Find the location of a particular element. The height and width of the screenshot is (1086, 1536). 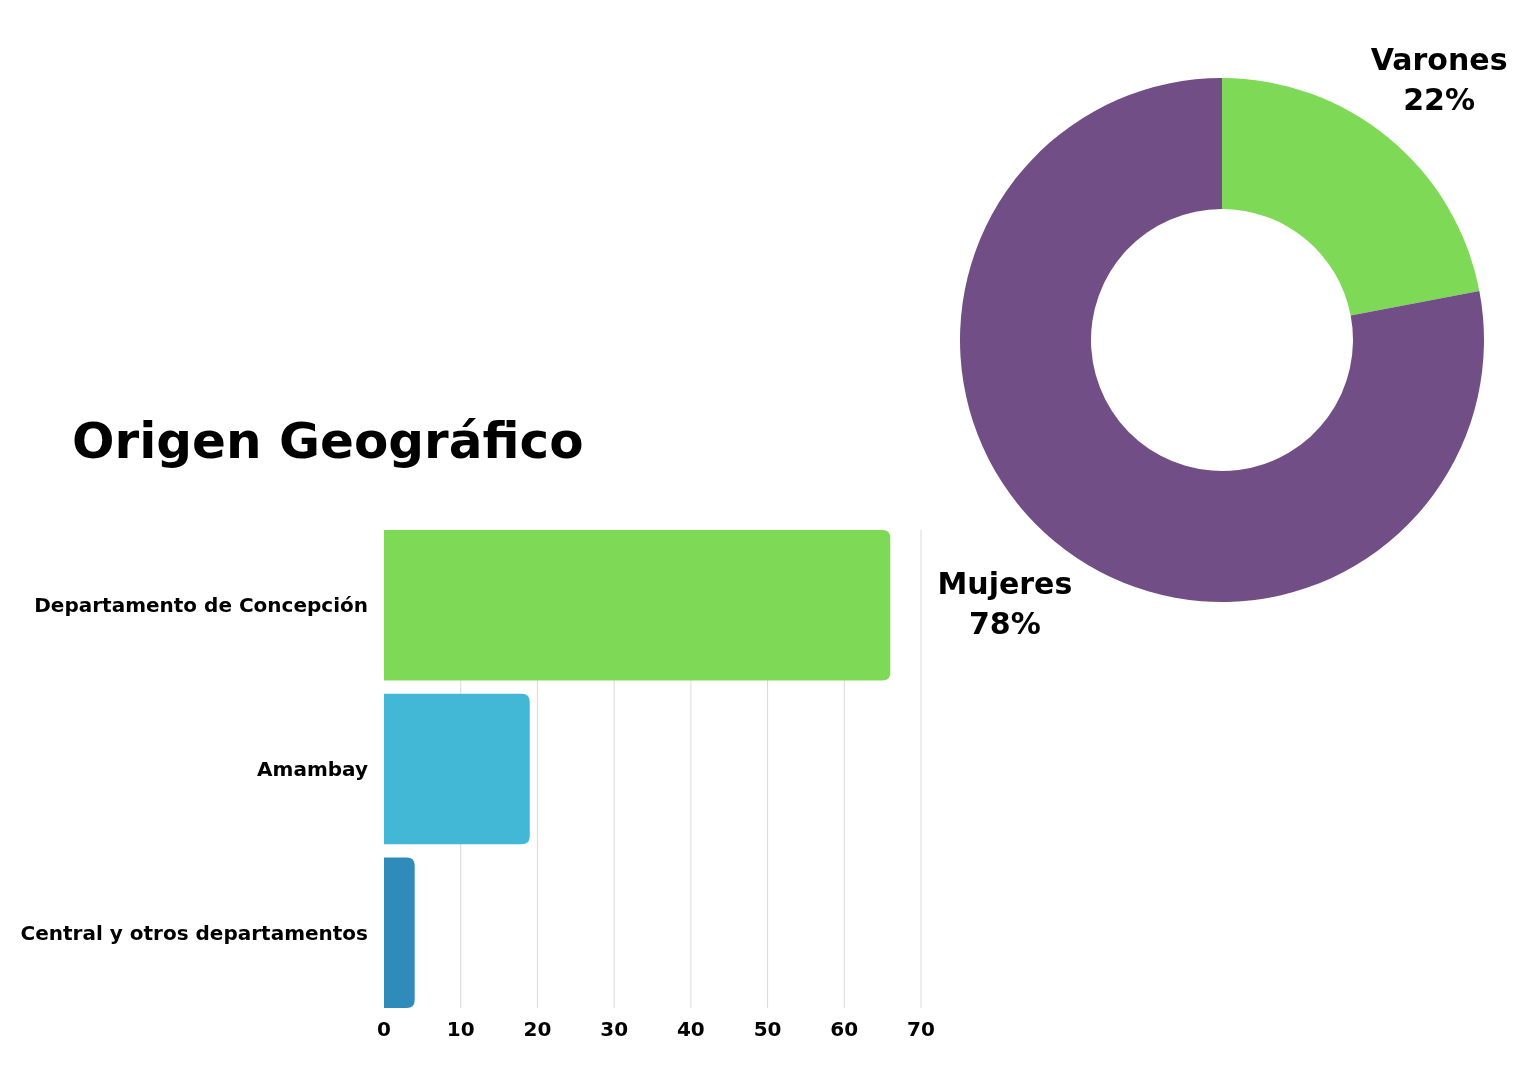

y-tick-label: Departamento de Concepción is located at coordinates (201, 605).